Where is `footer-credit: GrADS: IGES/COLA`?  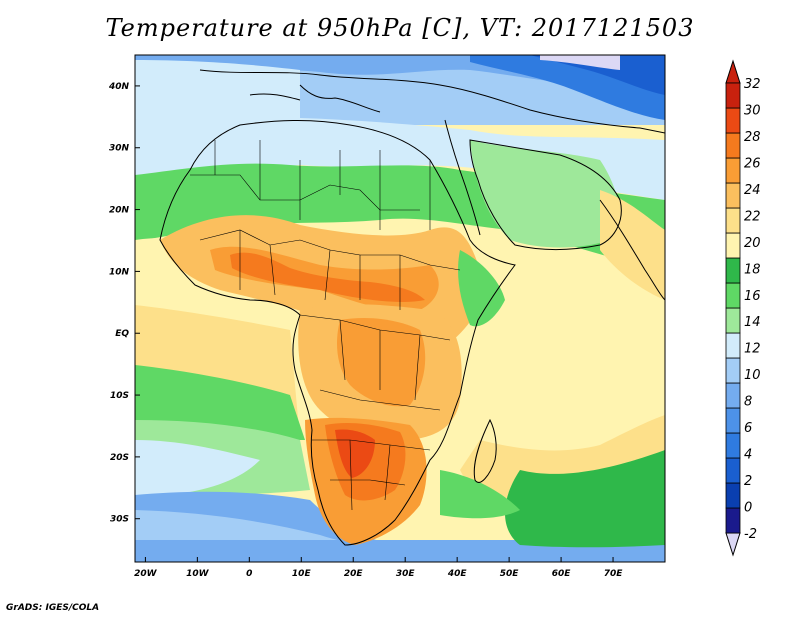 footer-credit: GrADS: IGES/COLA is located at coordinates (53, 608).